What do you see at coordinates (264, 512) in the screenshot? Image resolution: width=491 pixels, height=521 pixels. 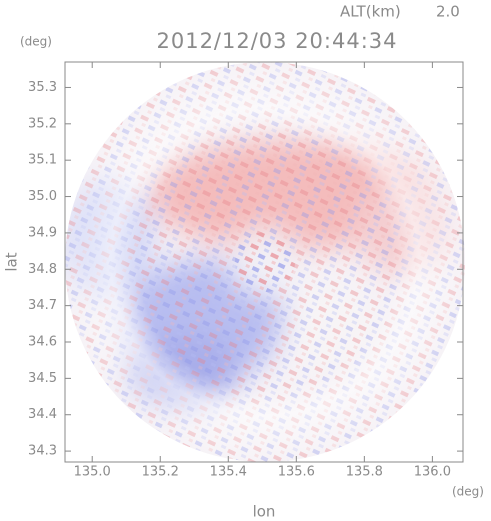 I see `x-axis-label: lon` at bounding box center [264, 512].